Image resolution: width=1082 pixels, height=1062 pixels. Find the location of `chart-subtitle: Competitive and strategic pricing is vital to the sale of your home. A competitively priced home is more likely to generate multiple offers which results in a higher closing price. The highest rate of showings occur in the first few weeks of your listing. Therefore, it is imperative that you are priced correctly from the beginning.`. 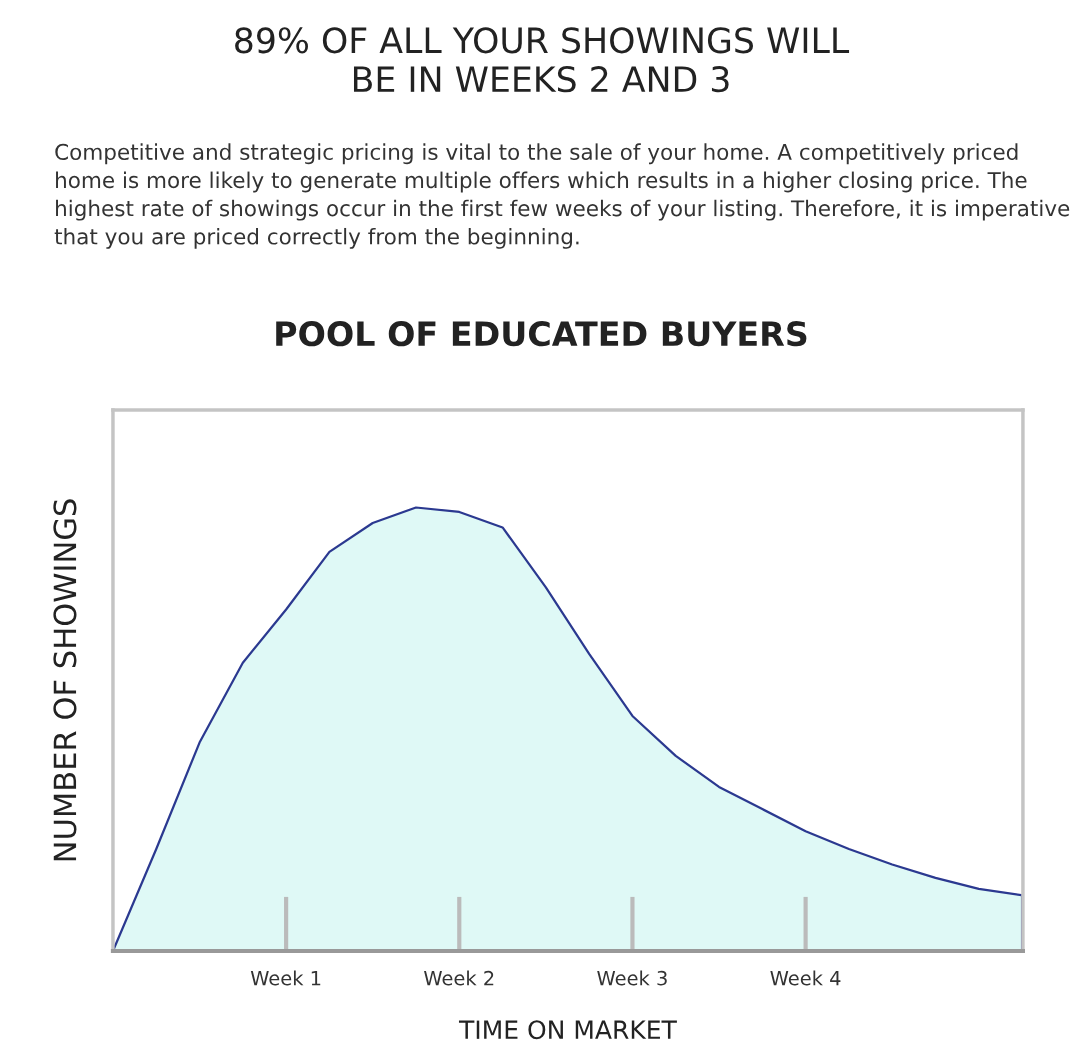

chart-subtitle: Competitive and strategic pricing is vital to the sale of your home. A competitively priced home is more likely to generate multiple offers which results in a higher closing price. The highest rate of showings occur in the first few weeks of your listing. Therefore, it is imperative that you are priced correctly from the beginning. is located at coordinates (562, 196).